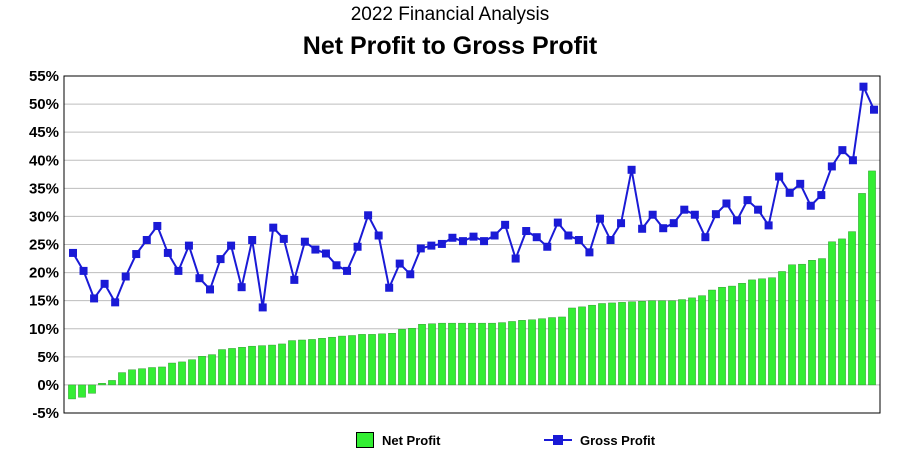  What do you see at coordinates (48, 385) in the screenshot?
I see `y-tick-label: 0%` at bounding box center [48, 385].